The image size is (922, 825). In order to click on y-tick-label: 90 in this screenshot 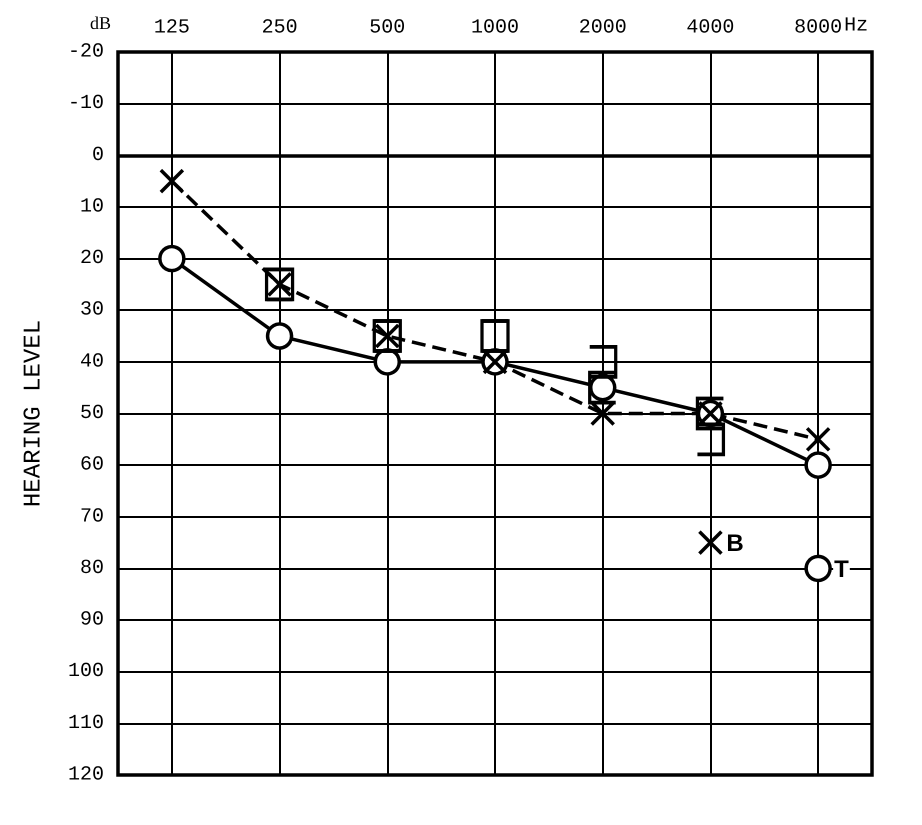, I will do `click(92, 620)`.